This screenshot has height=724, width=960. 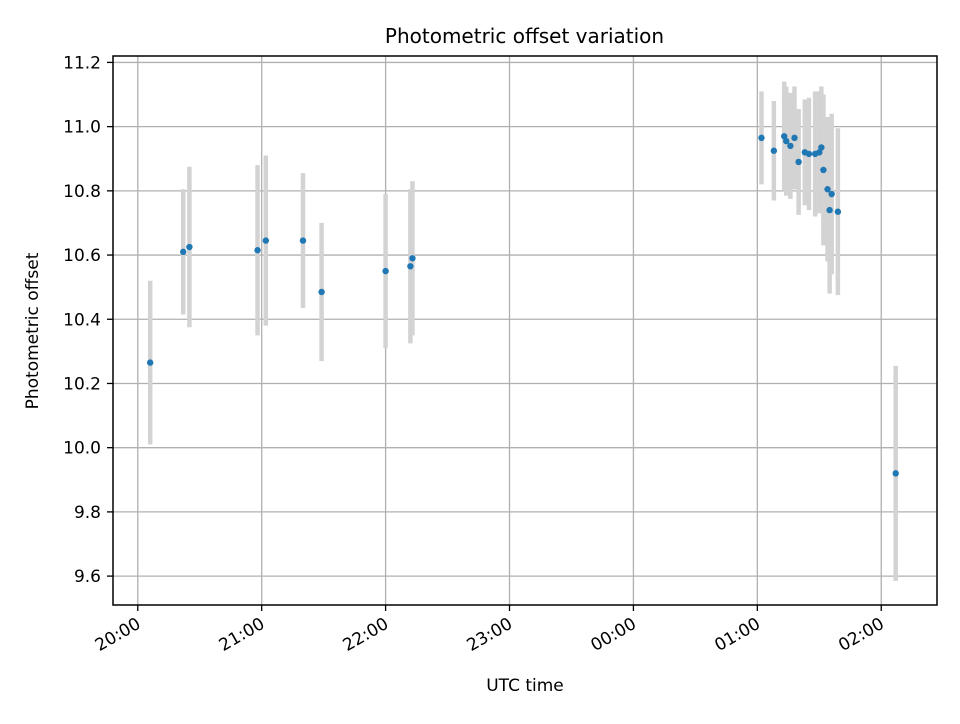 I want to click on chart-title: Photometric offset variation, so click(x=524, y=36).